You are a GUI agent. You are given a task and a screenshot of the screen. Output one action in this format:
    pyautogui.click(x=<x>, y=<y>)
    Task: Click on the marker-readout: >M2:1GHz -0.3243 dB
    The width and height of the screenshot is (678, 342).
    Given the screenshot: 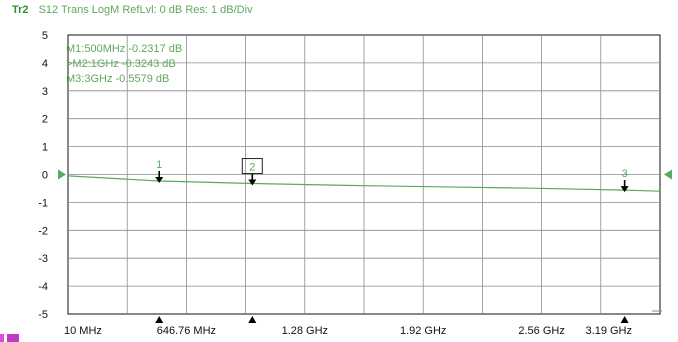 What is the action you would take?
    pyautogui.click(x=121, y=64)
    